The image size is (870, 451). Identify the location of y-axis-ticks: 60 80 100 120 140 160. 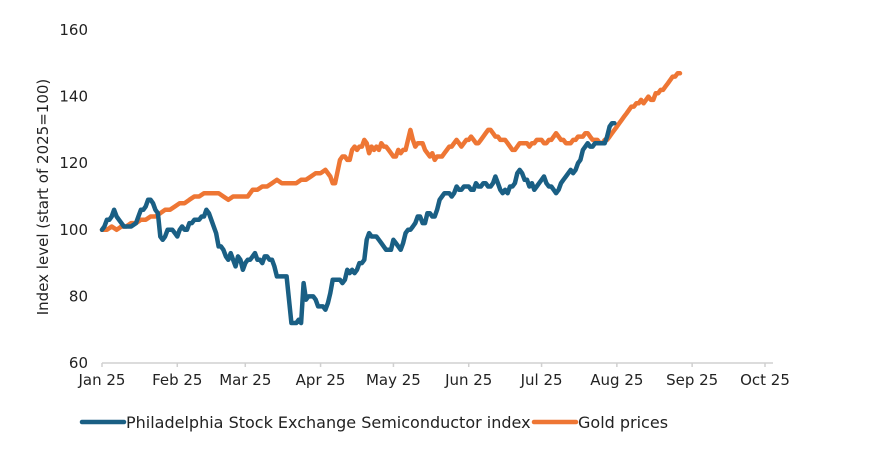
(73, 196).